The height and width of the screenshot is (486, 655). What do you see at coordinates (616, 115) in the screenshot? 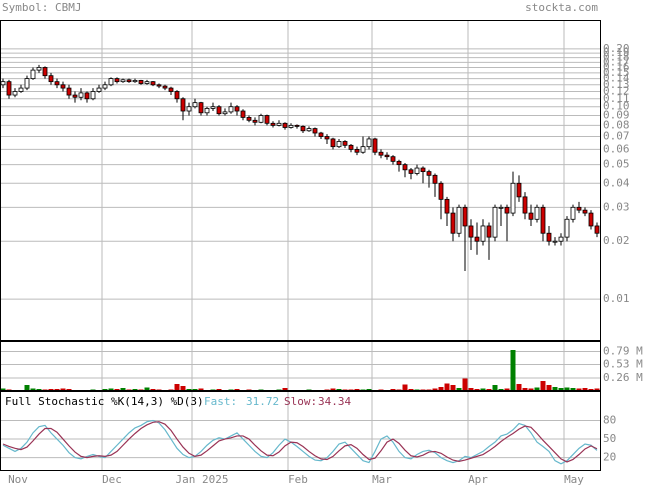
I see `y-tick-label: 0.09` at bounding box center [616, 115].